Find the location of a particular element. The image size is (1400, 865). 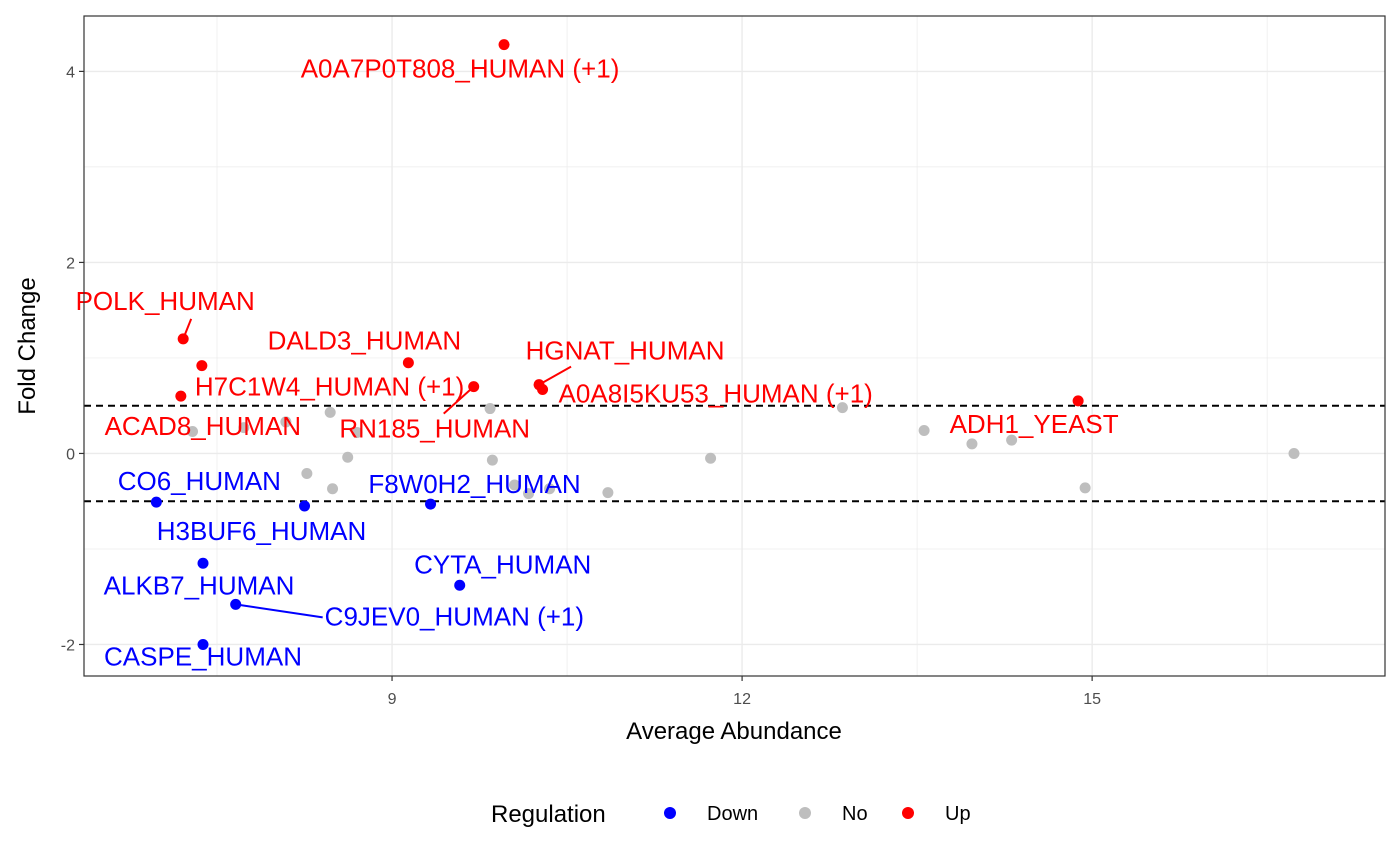

point-label: H3BUF6_HUMAN is located at coordinates (262, 531).